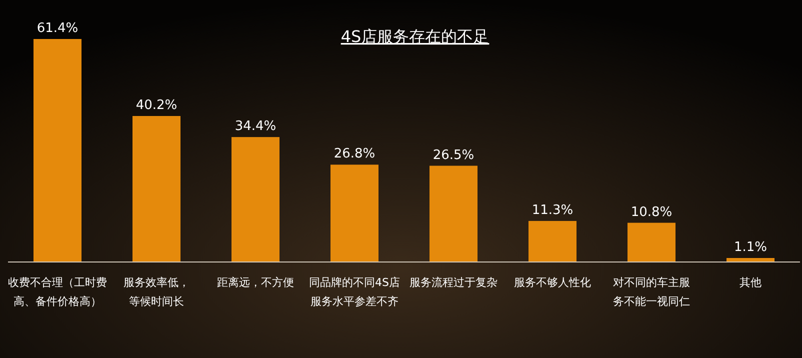  I want to click on data-label: 34.4%, so click(255, 126).